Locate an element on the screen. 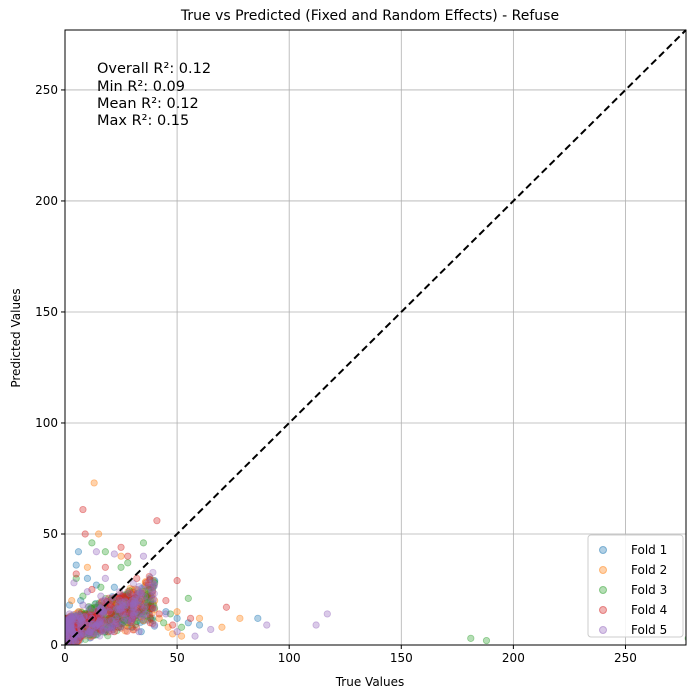 The width and height of the screenshot is (695, 699). legend-box is located at coordinates (635, 586).